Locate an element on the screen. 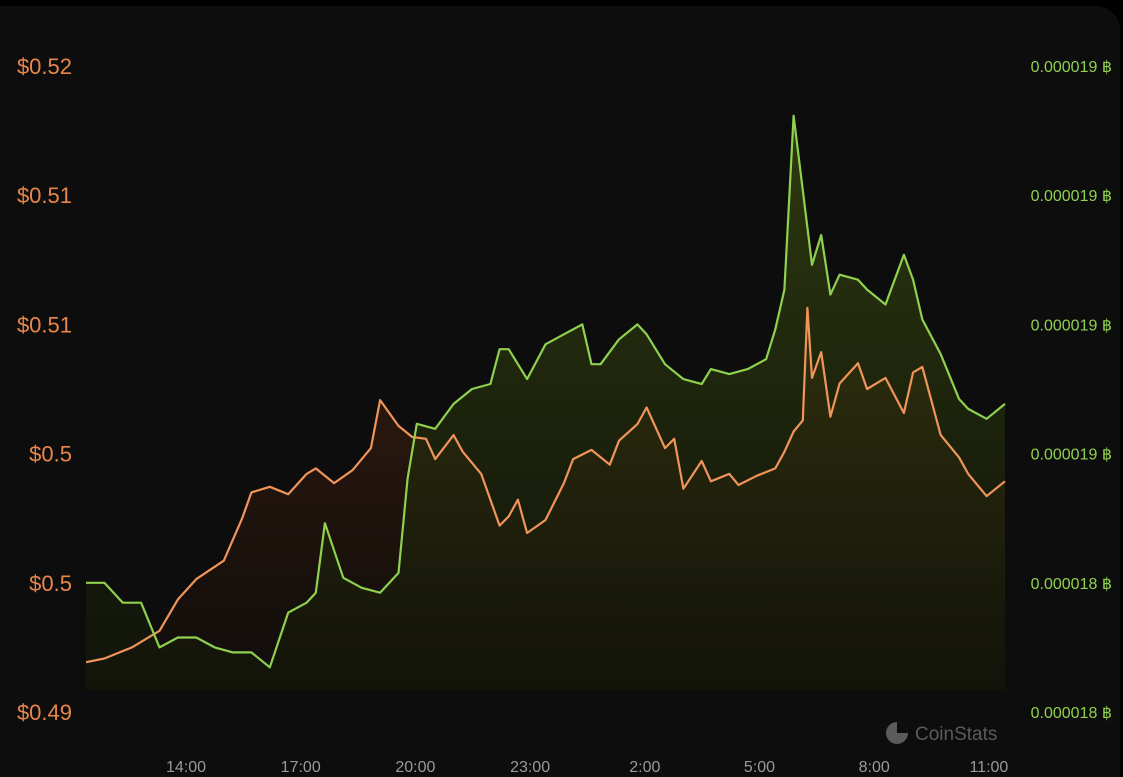 The image size is (1123, 777). y-left-tick-label: $0.52 is located at coordinates (44, 66).